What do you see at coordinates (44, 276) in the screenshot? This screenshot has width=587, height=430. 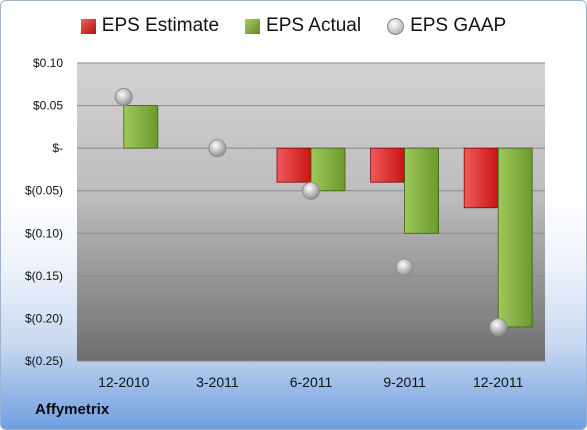 I see `y-tick-label: $(0.15)` at bounding box center [44, 276].